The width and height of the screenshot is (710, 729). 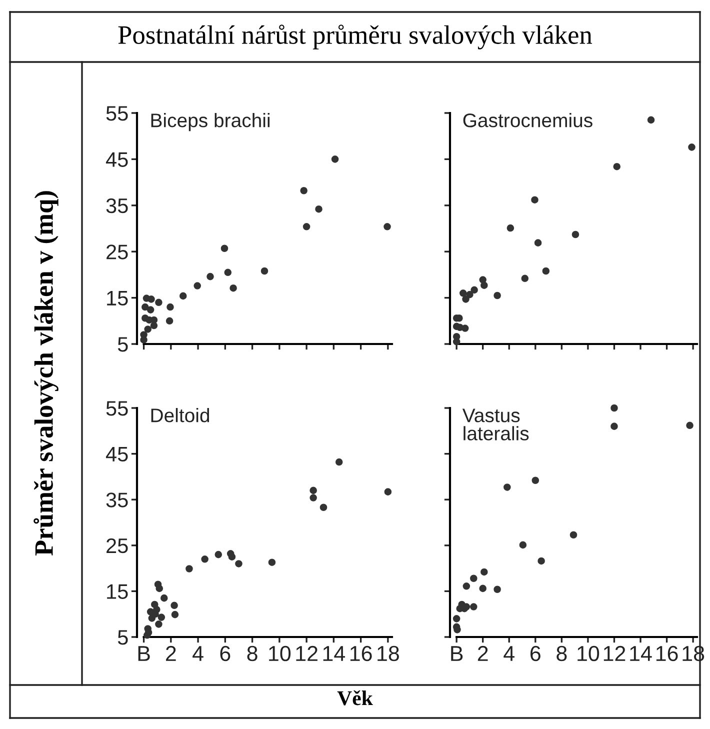 I want to click on chart-title: Vastus lateralis, so click(x=495, y=424).